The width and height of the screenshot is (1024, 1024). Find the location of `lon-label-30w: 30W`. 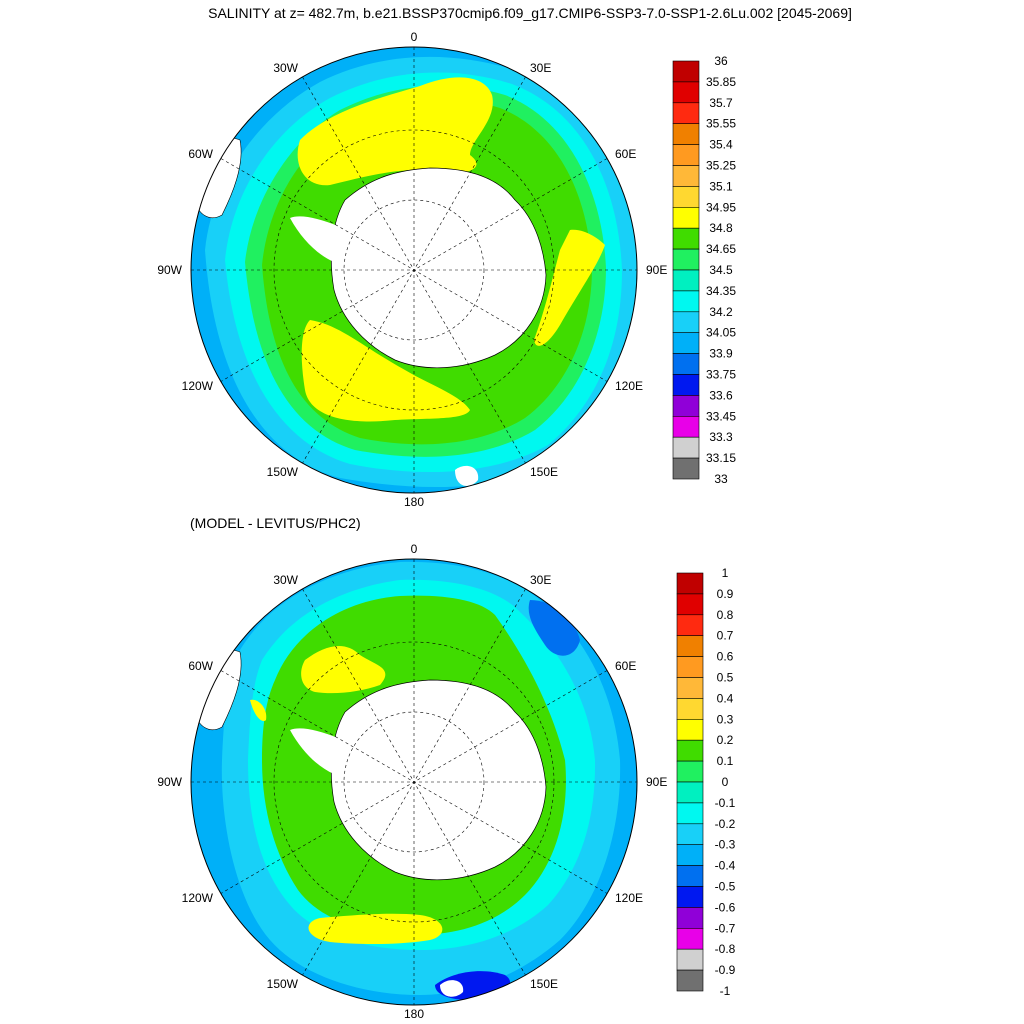

lon-label-30w: 30W is located at coordinates (285, 68).